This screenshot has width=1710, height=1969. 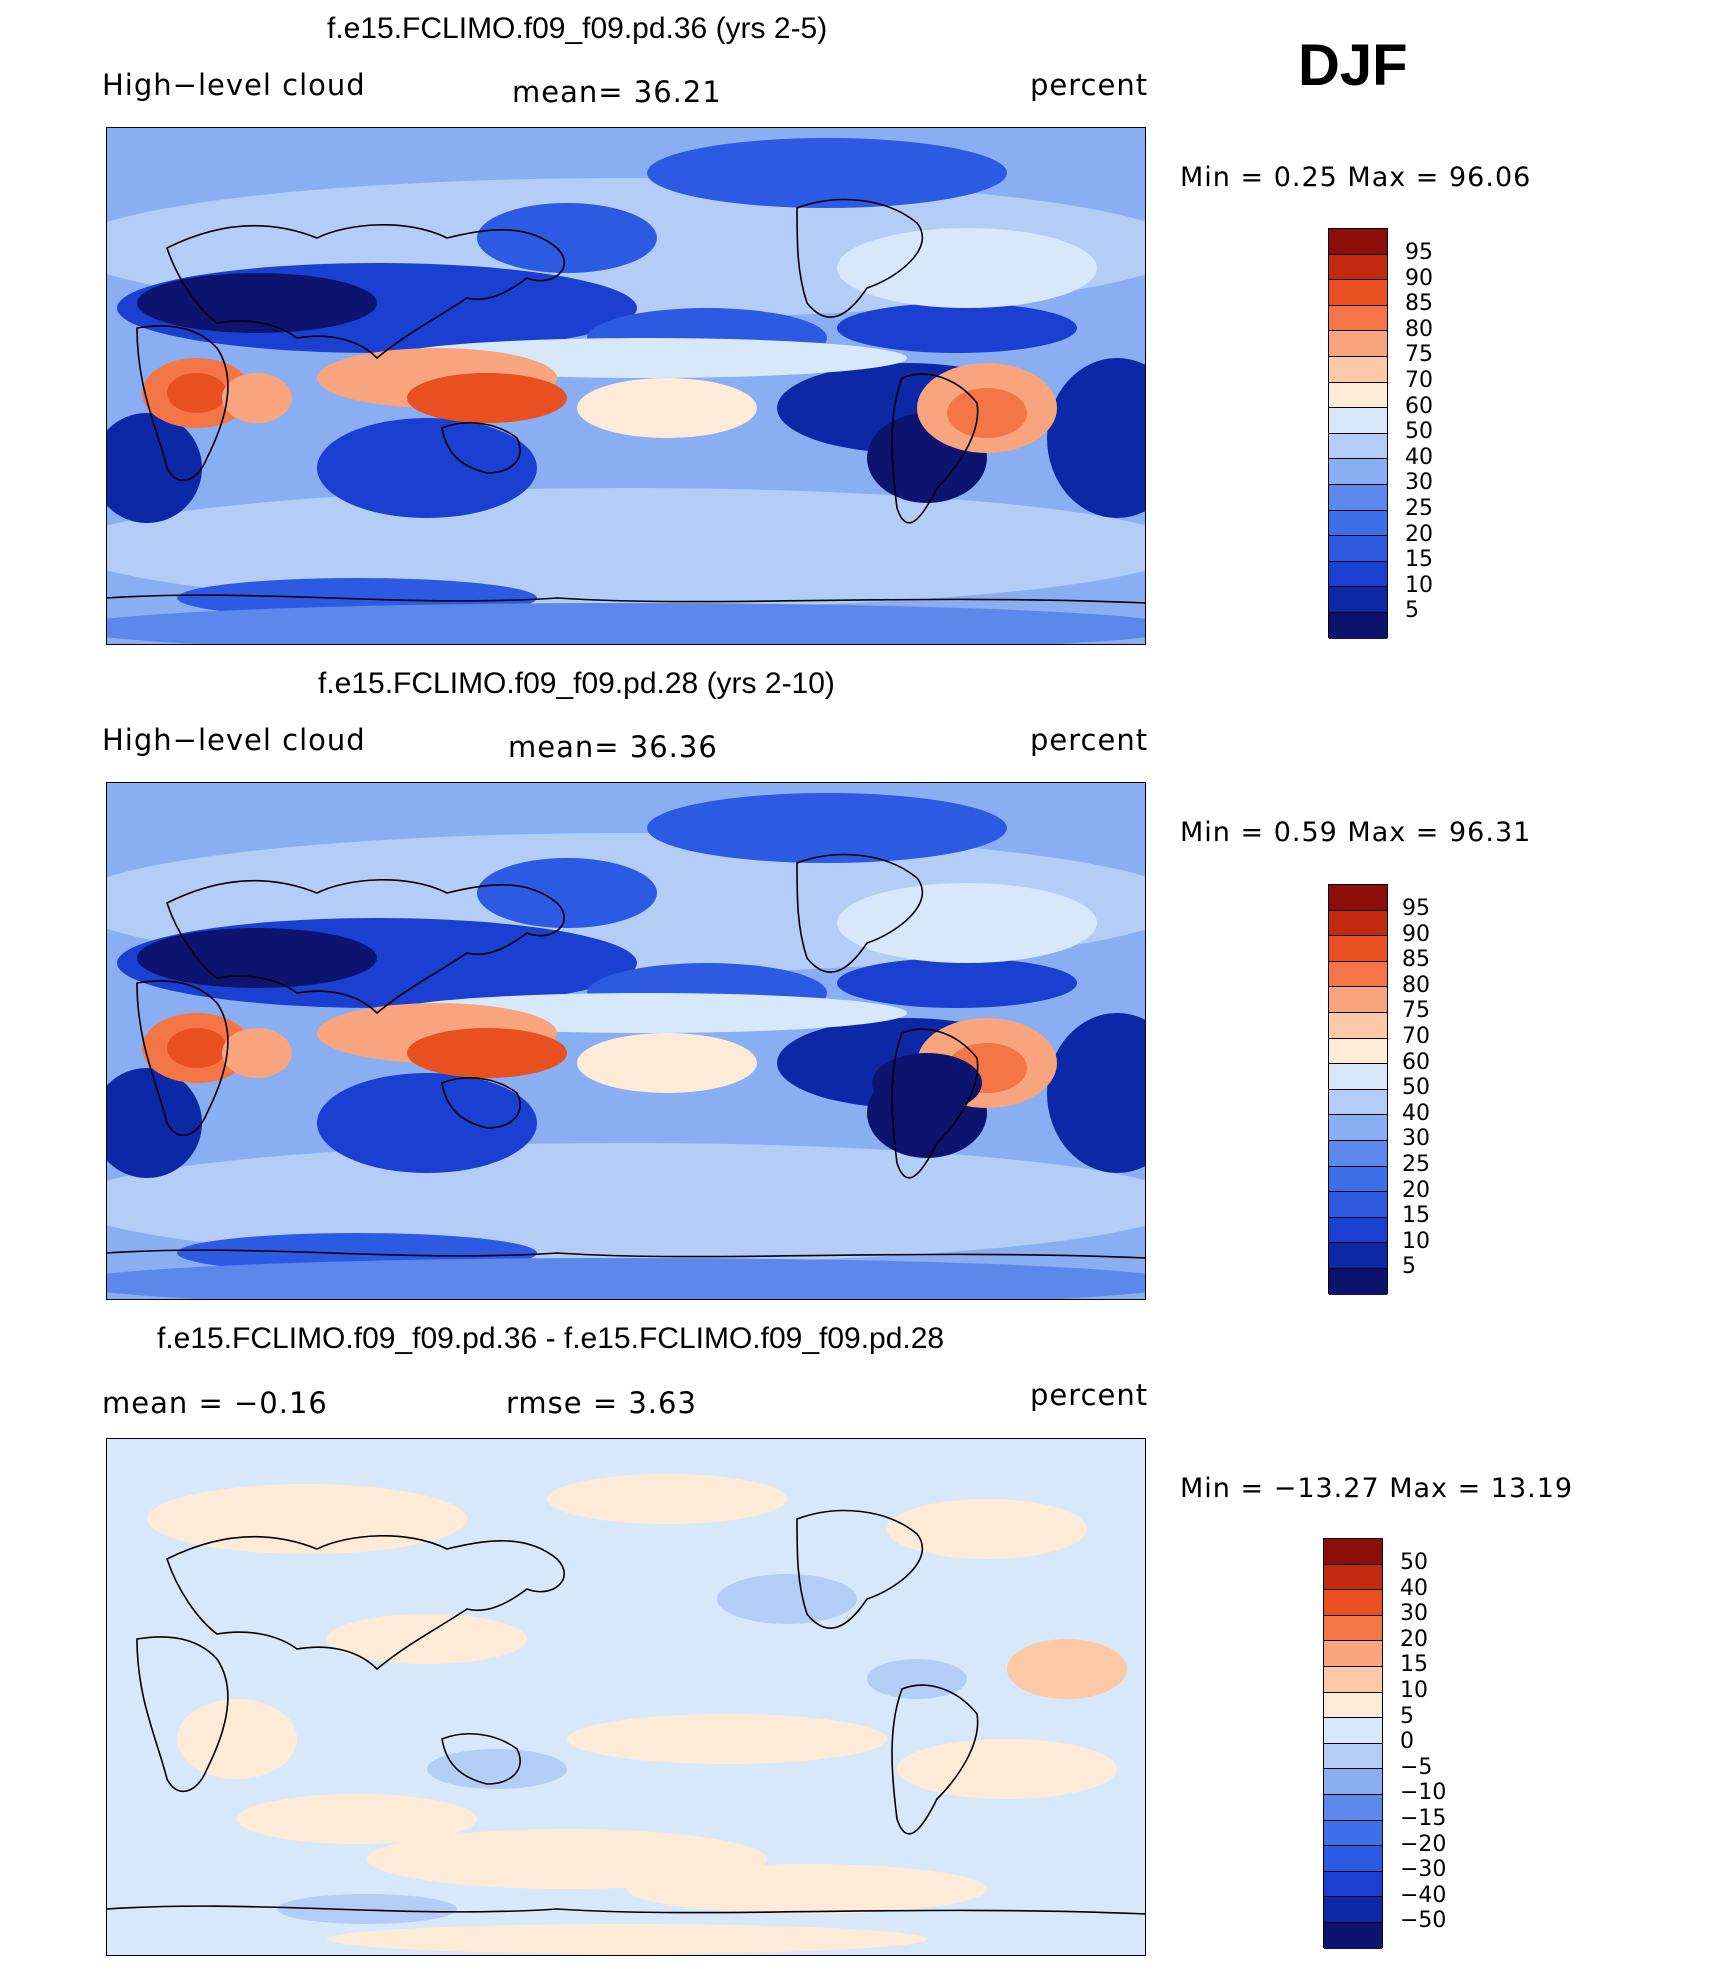 I want to click on colorbar-level-label: 0, so click(x=1407, y=1742).